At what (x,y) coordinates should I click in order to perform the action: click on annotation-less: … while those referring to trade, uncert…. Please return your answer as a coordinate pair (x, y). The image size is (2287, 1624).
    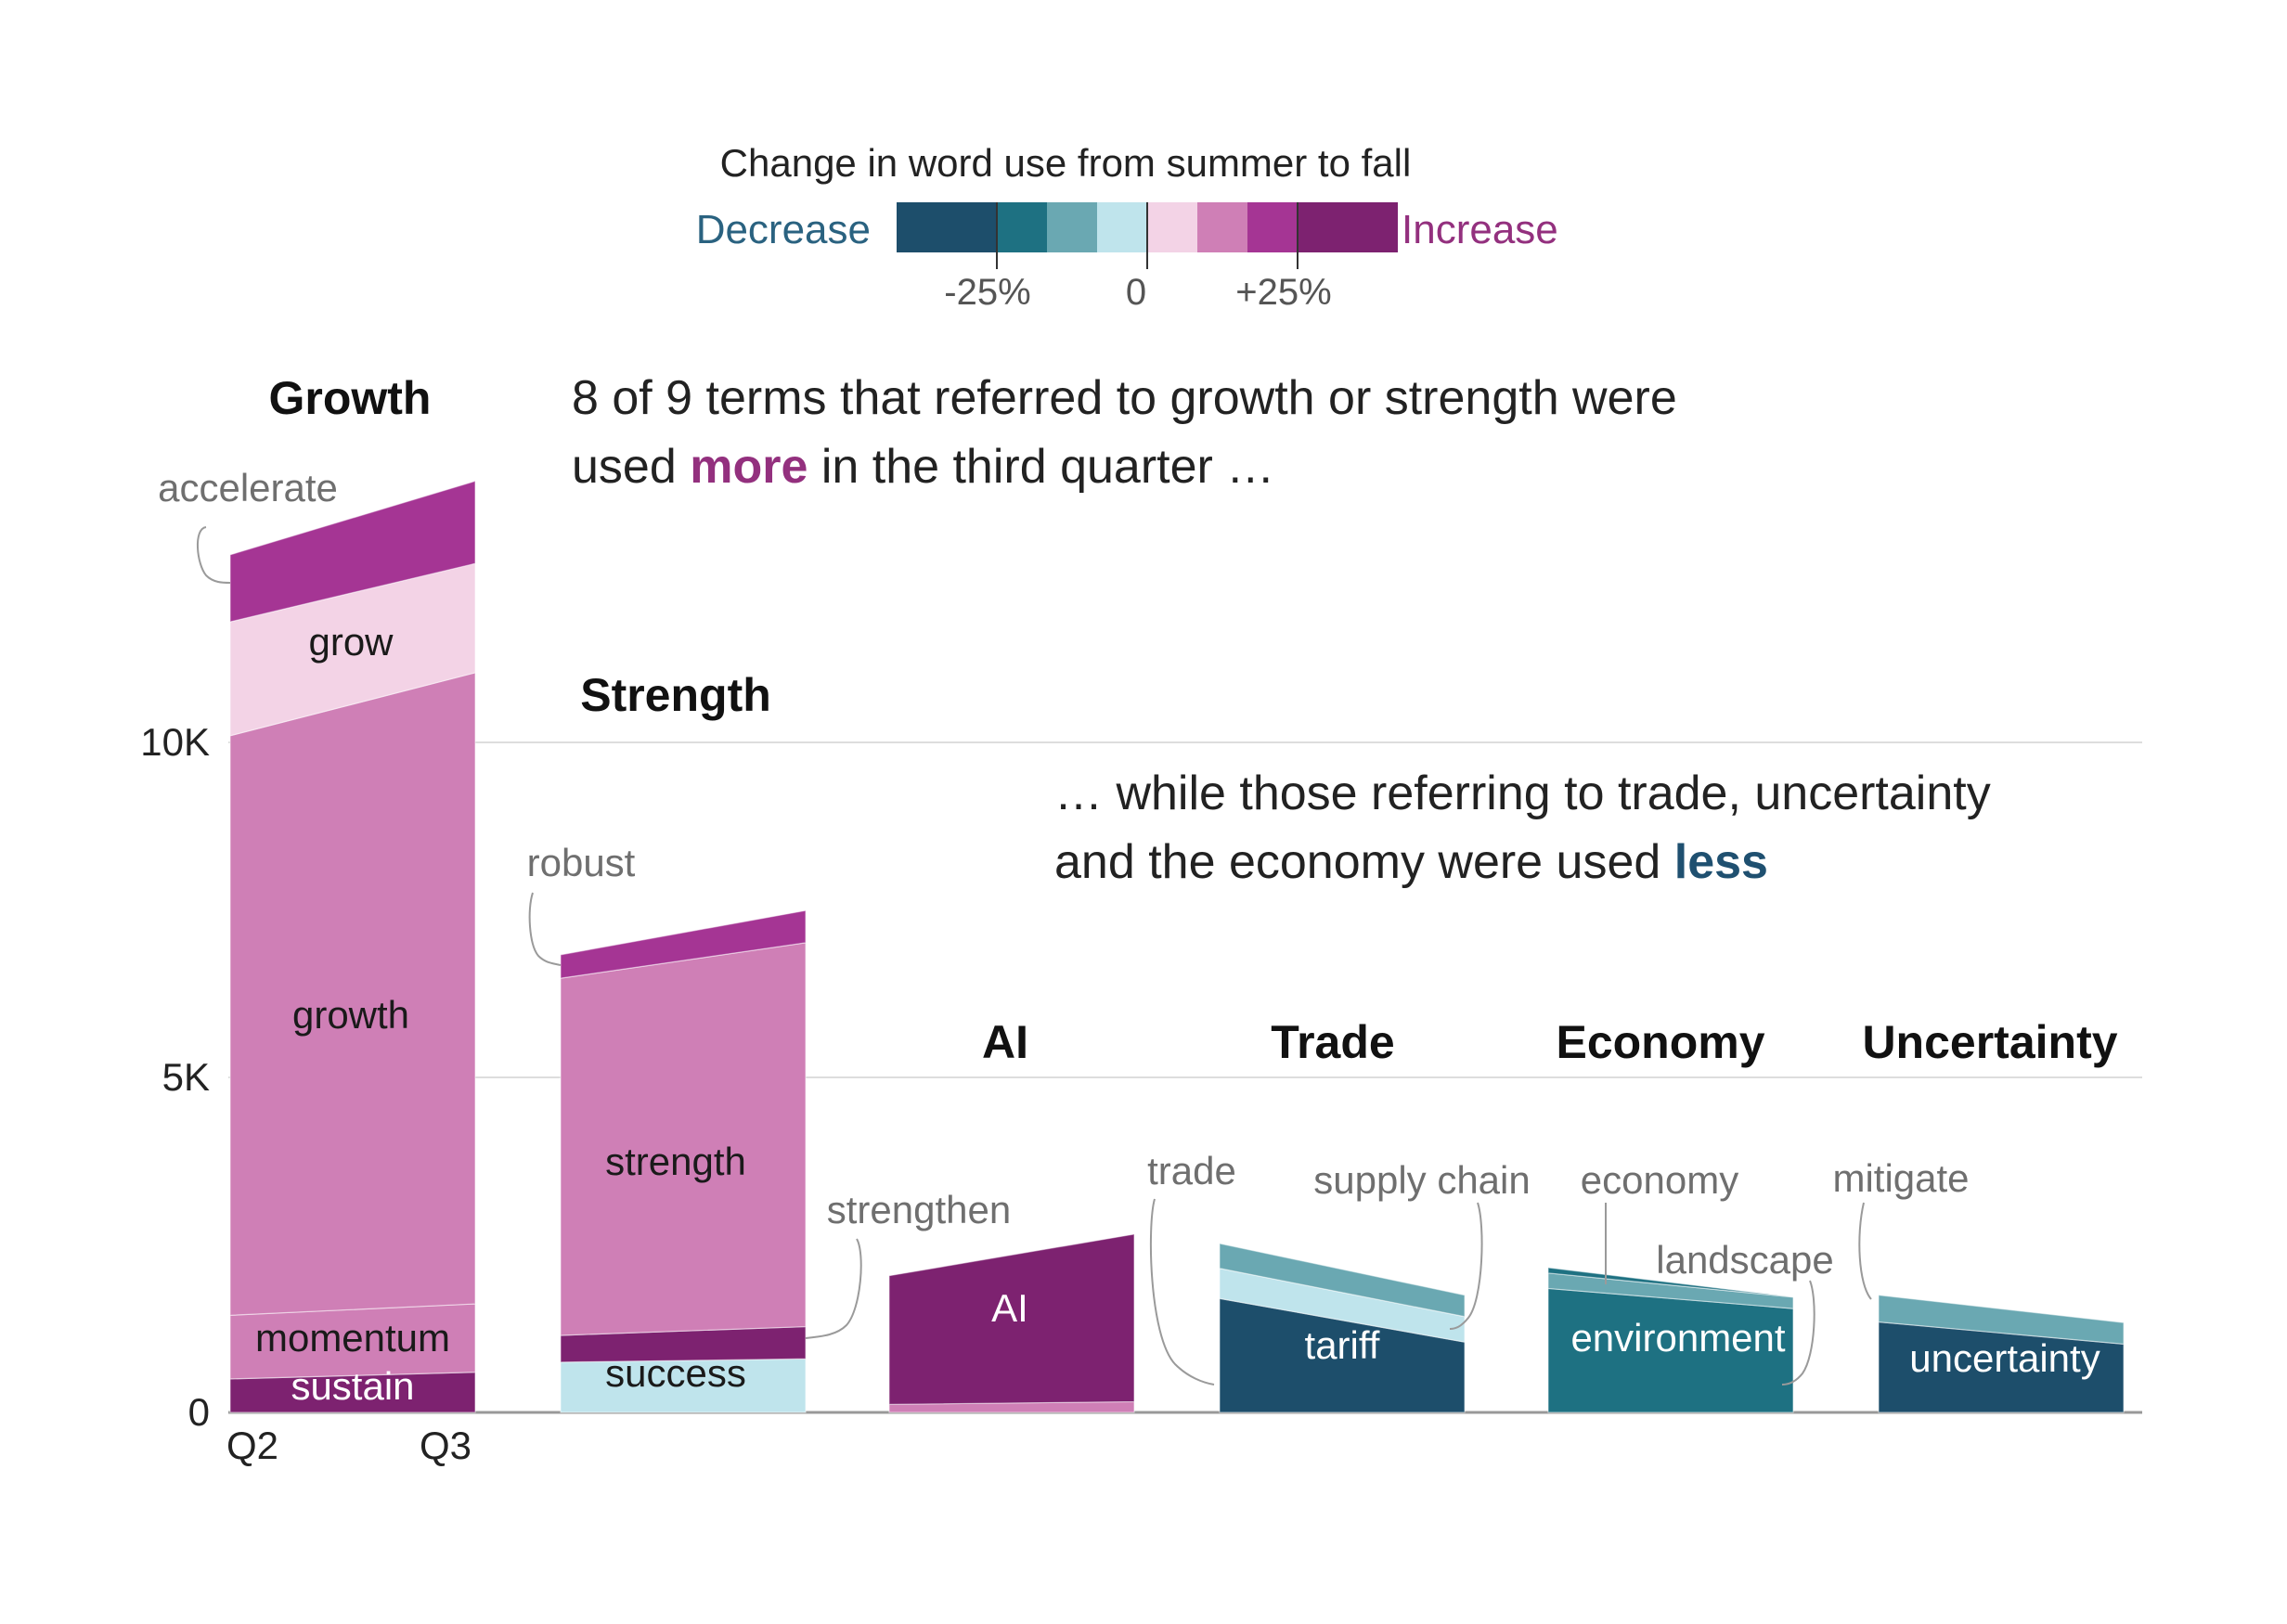
    Looking at the image, I should click on (1522, 828).